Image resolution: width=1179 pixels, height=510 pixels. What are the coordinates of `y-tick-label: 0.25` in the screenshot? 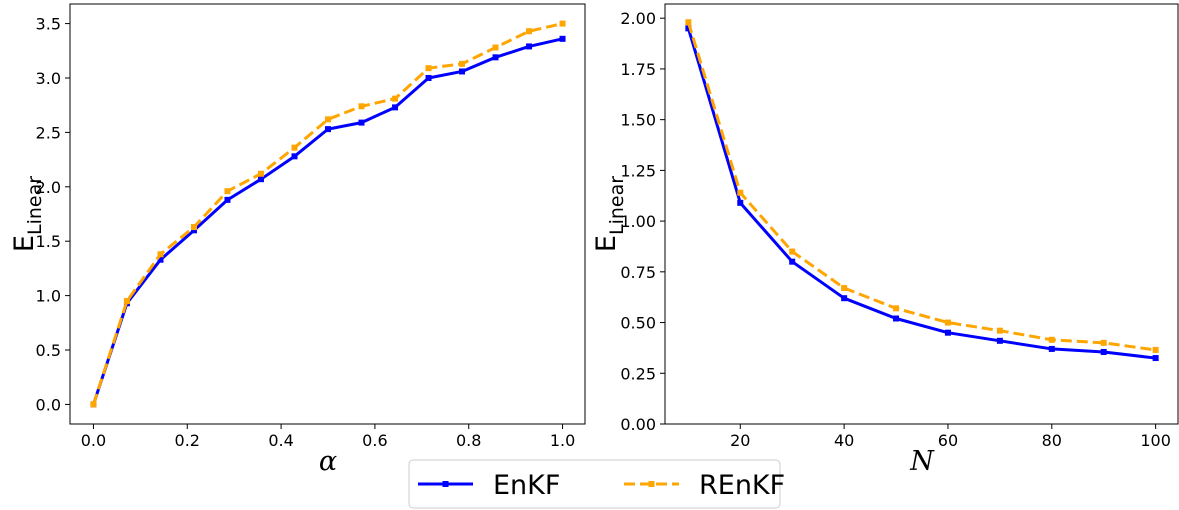 It's located at (638, 373).